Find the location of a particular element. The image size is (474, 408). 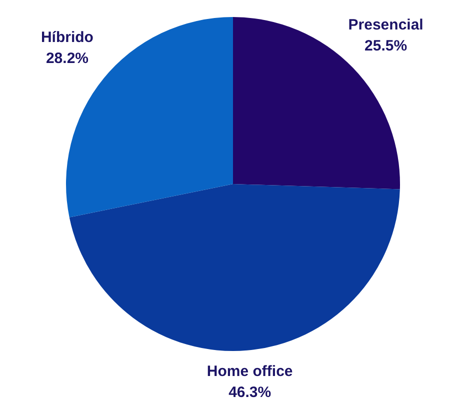

data-label: 28.2% is located at coordinates (67, 59).